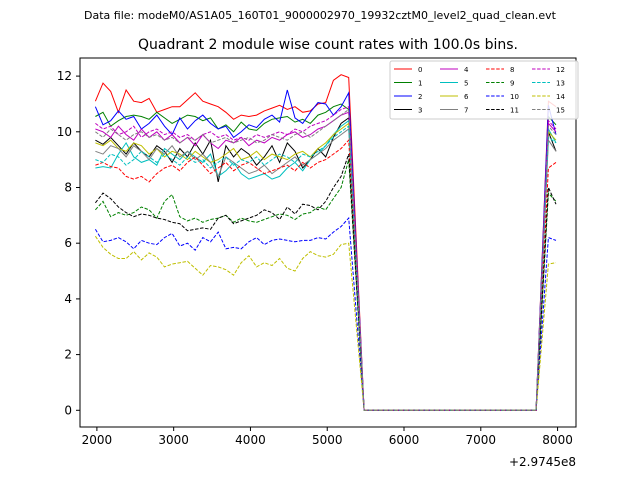  I want to click on legend-label-12: 12, so click(560, 70).